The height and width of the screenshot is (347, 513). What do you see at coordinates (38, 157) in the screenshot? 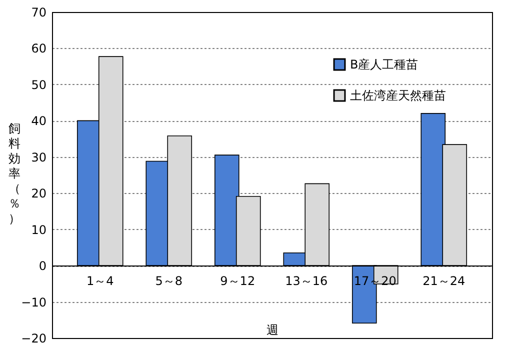
I see `y-tick-label: 30` at bounding box center [38, 157].